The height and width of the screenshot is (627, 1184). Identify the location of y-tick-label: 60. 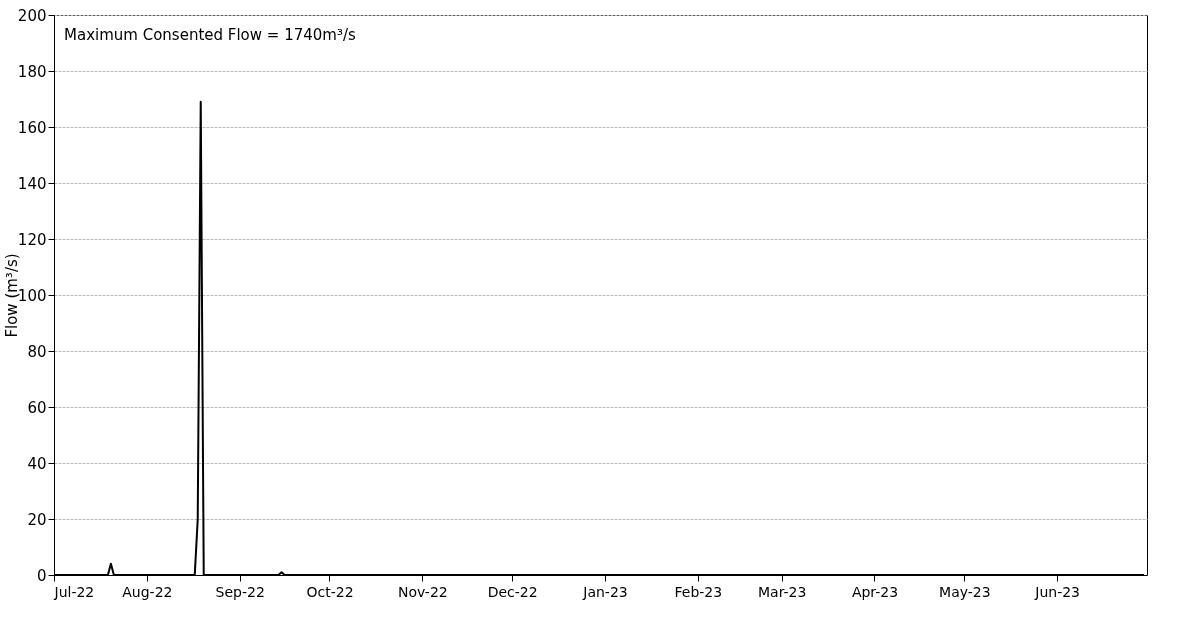
(37, 407).